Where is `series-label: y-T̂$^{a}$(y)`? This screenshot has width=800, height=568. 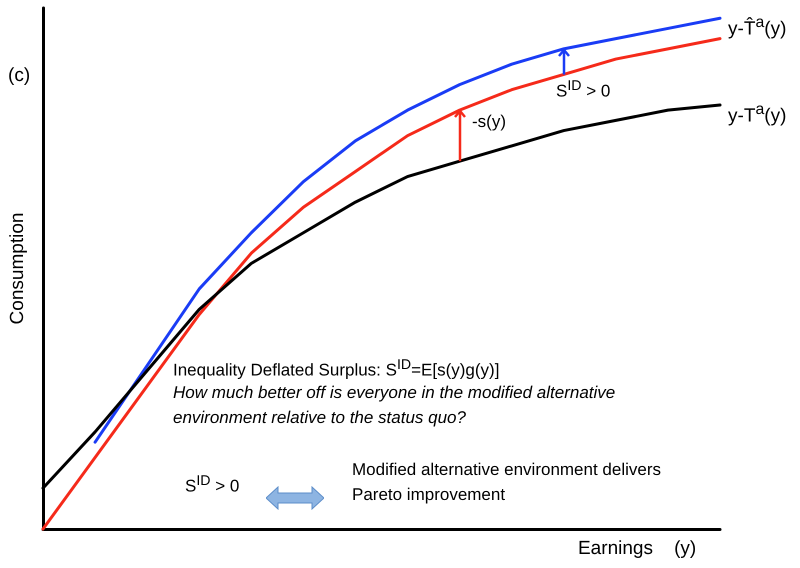 series-label: y-T̂$^{a}$(y) is located at coordinates (757, 27).